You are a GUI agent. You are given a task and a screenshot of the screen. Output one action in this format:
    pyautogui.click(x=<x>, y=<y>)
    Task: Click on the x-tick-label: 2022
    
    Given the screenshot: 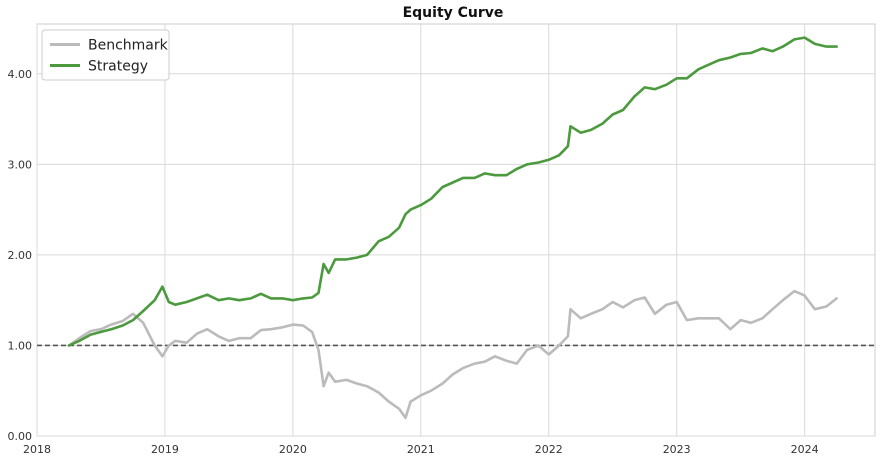 What is the action you would take?
    pyautogui.click(x=549, y=449)
    